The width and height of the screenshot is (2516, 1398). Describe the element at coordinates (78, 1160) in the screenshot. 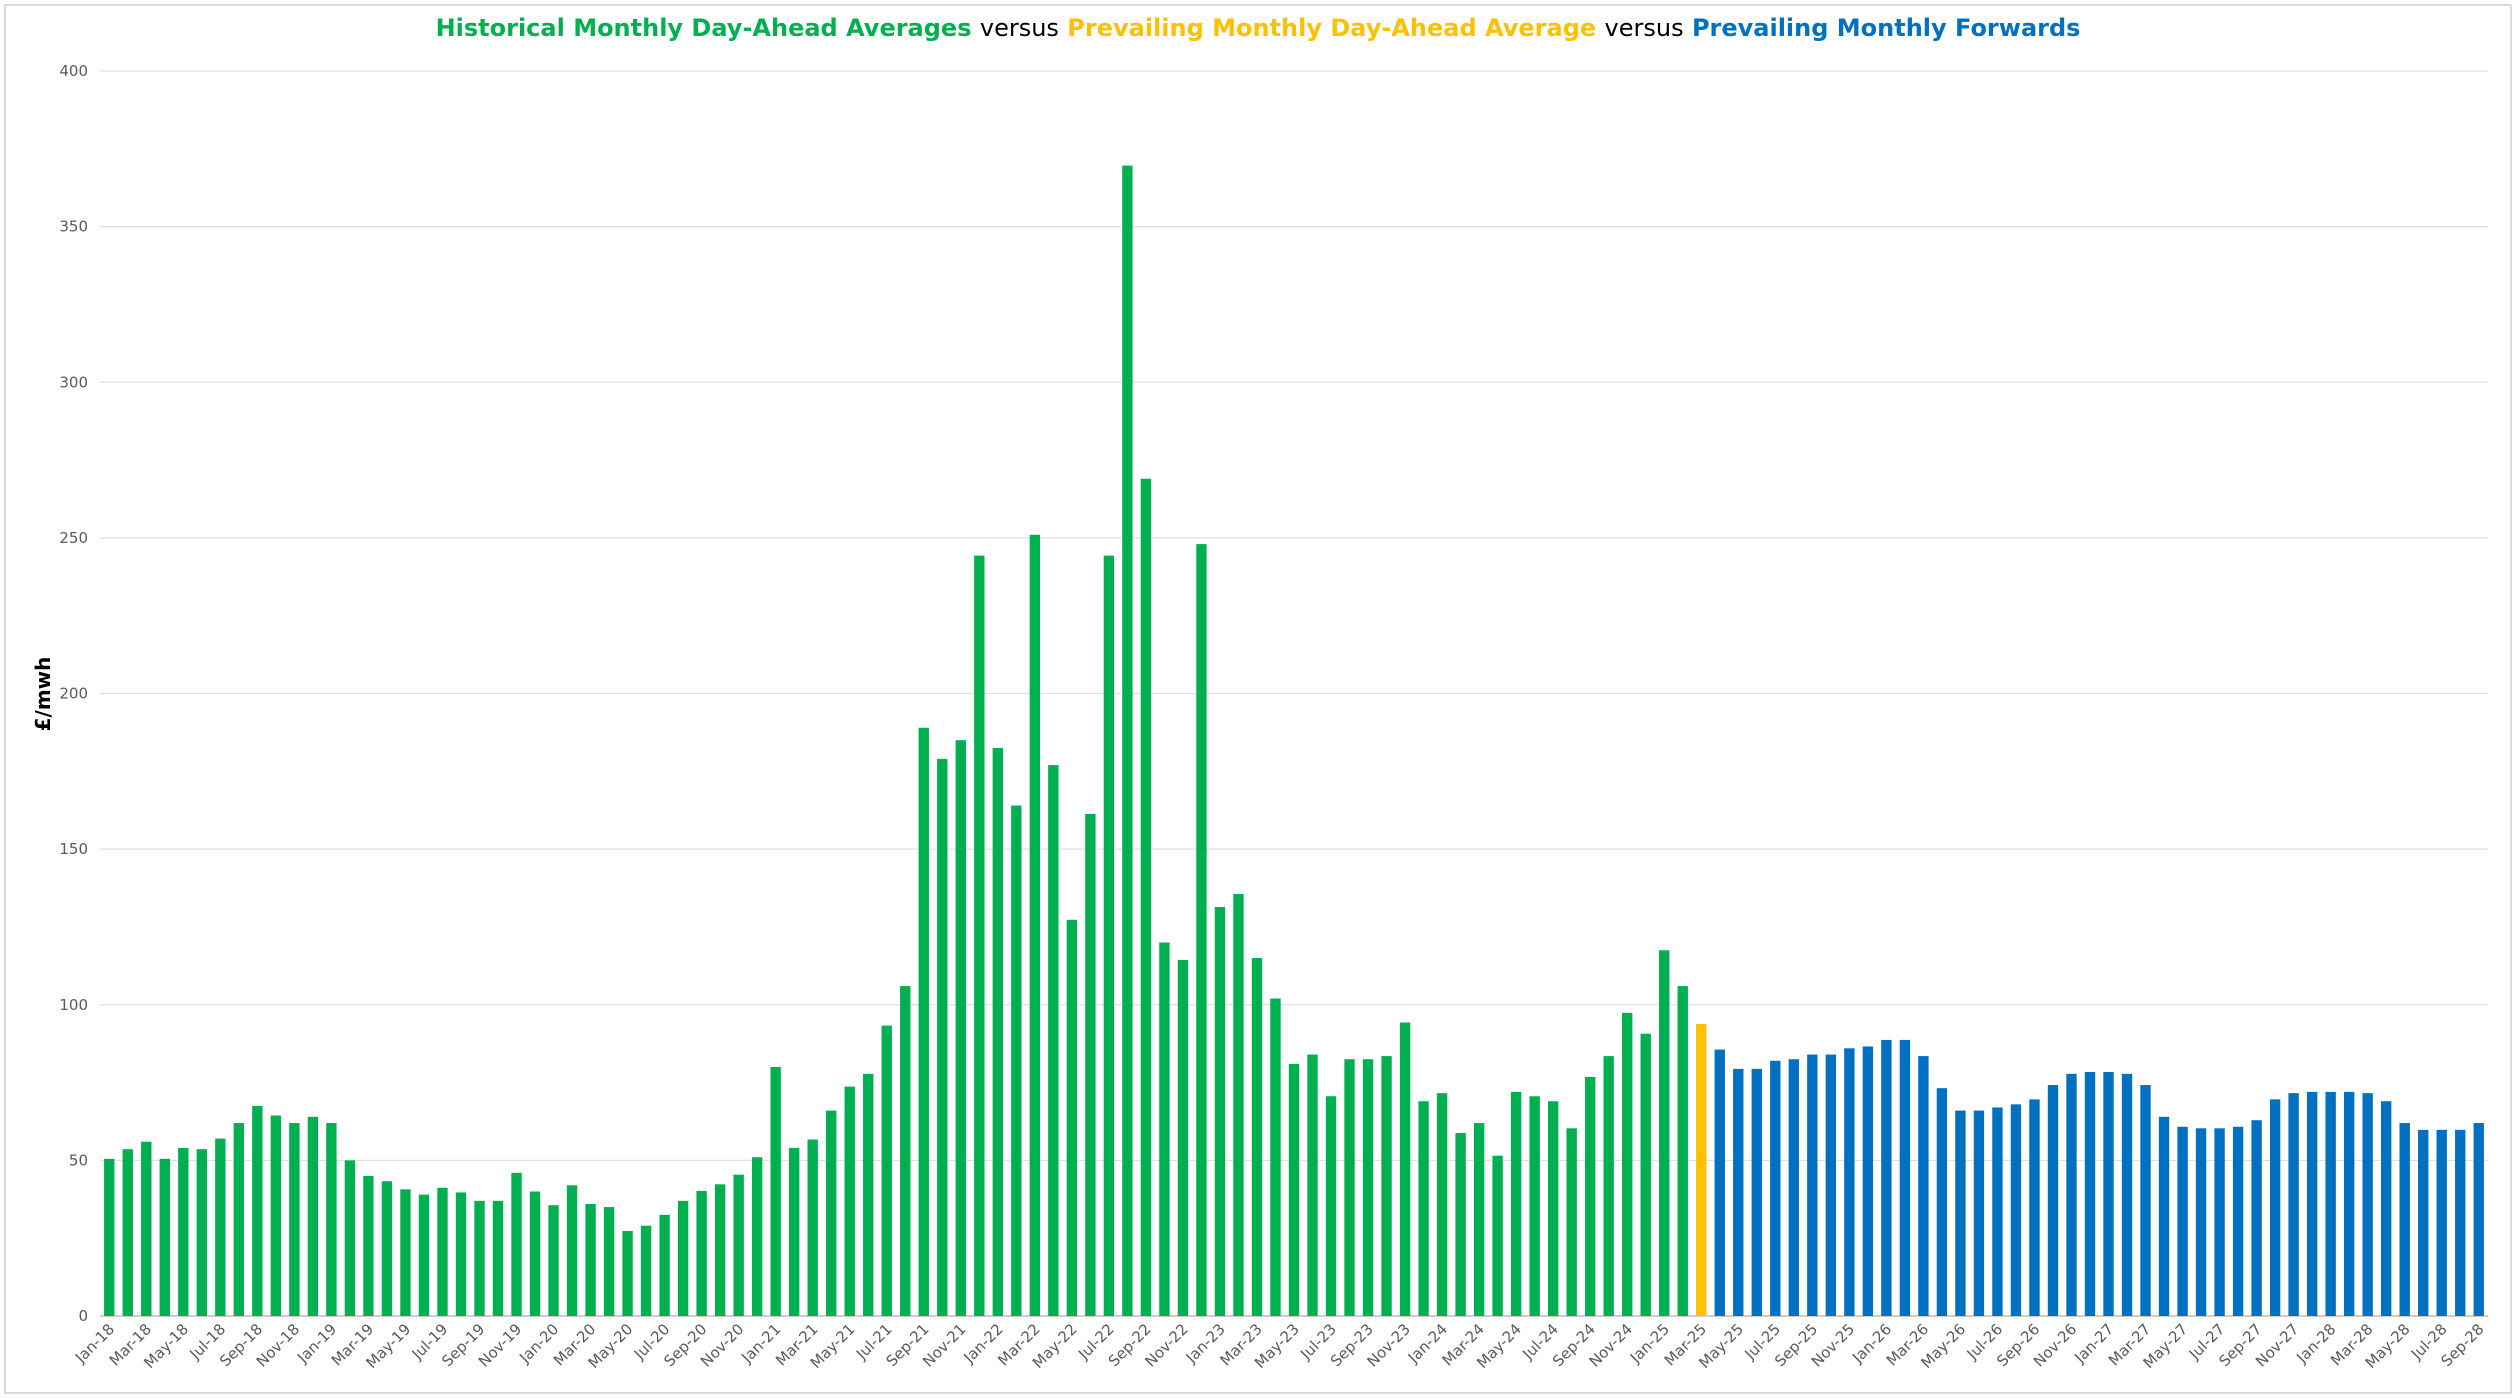

I see `y-tick-label: 50` at that location.